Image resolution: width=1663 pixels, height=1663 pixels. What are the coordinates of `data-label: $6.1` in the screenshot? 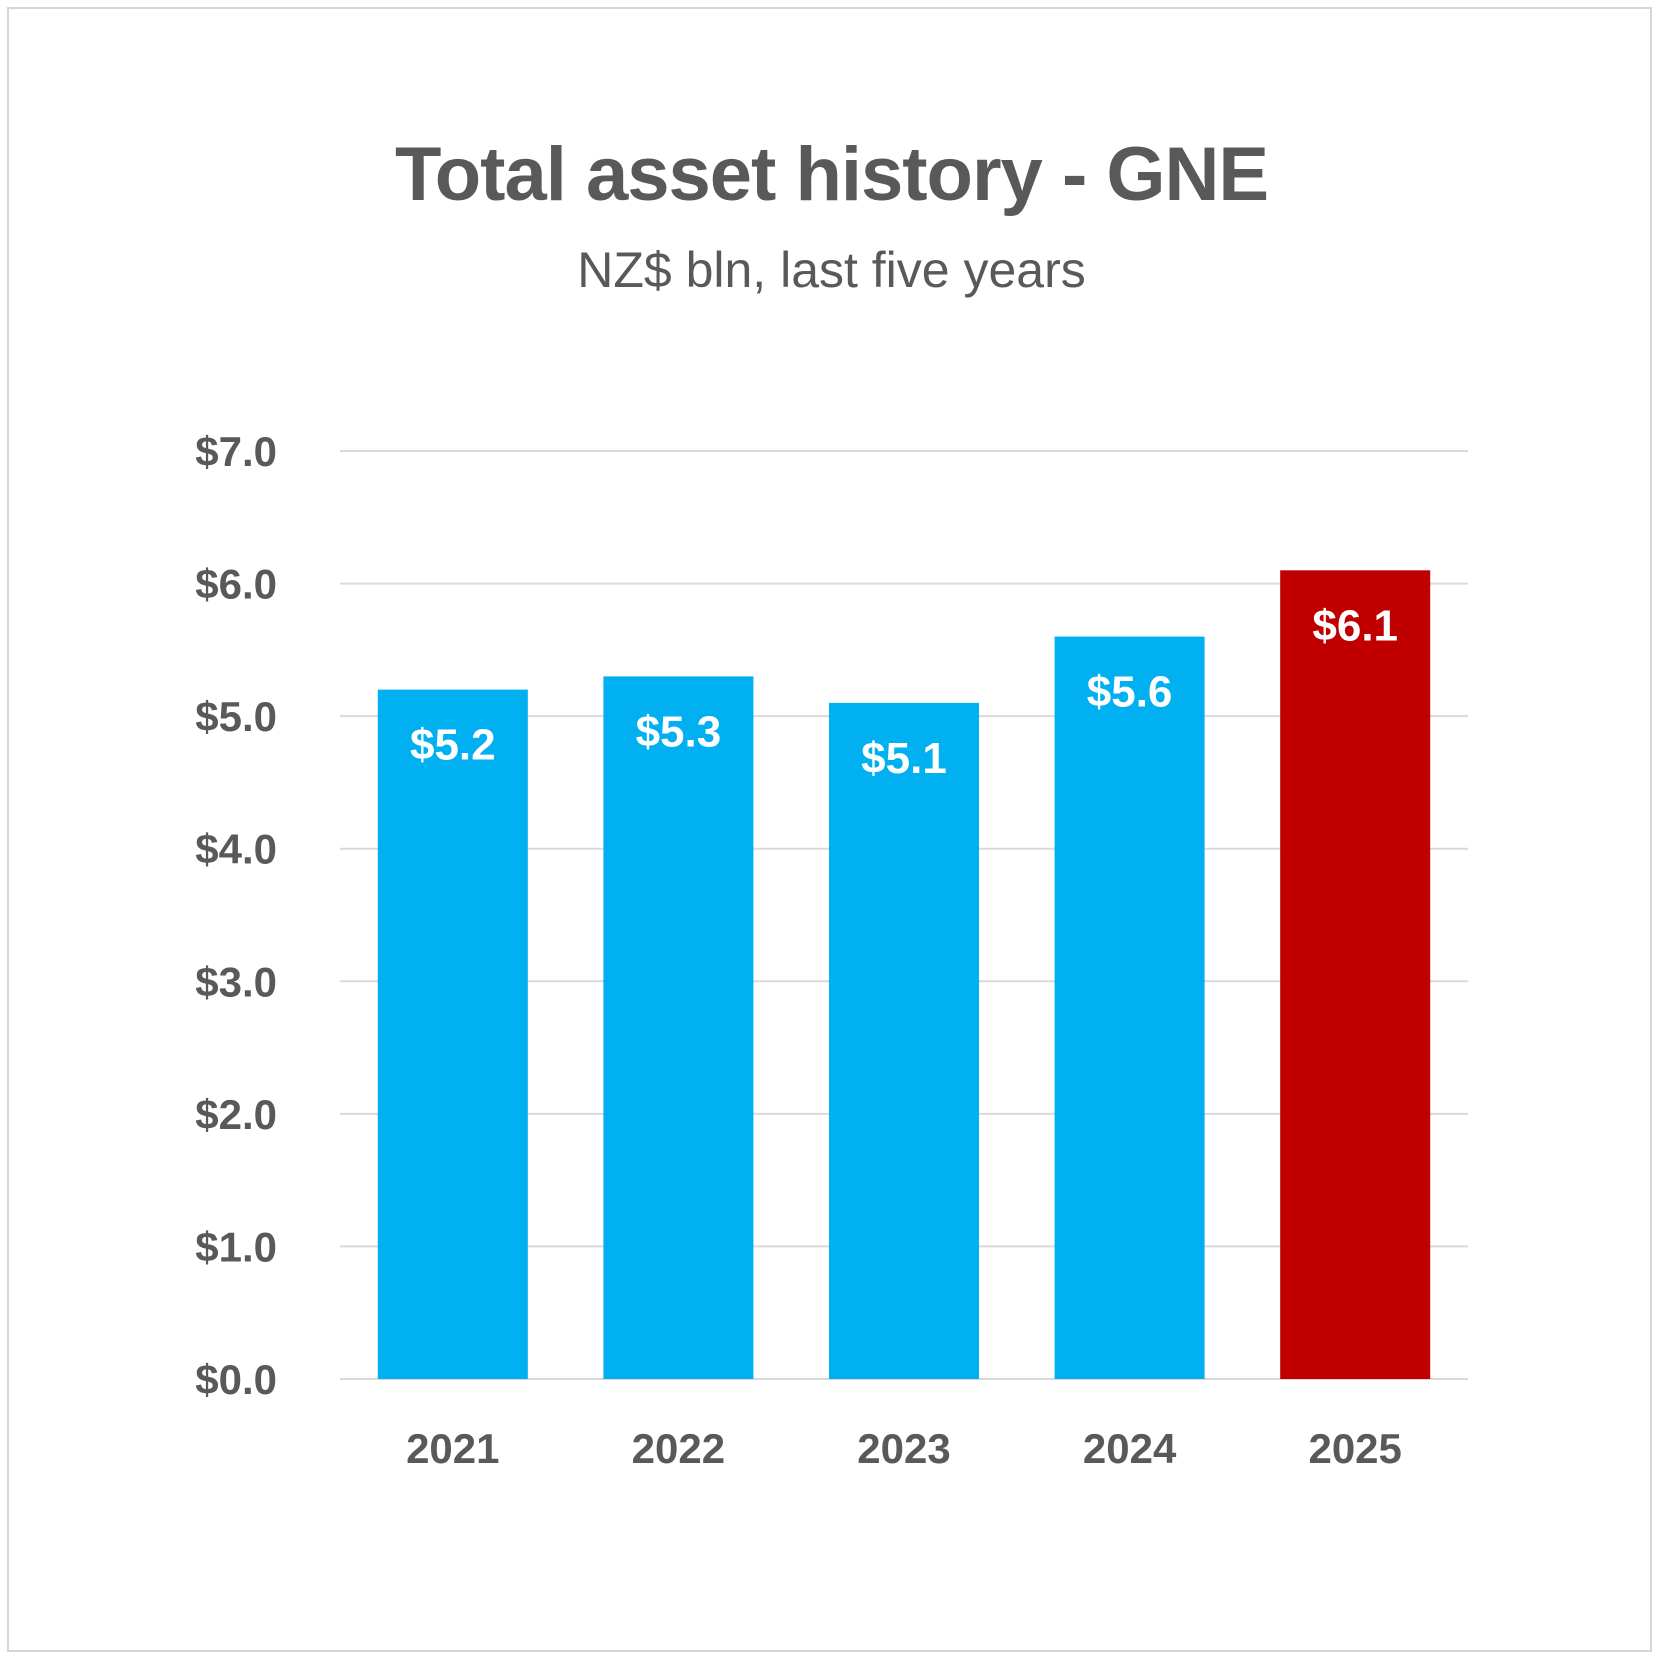 It's located at (1355, 625).